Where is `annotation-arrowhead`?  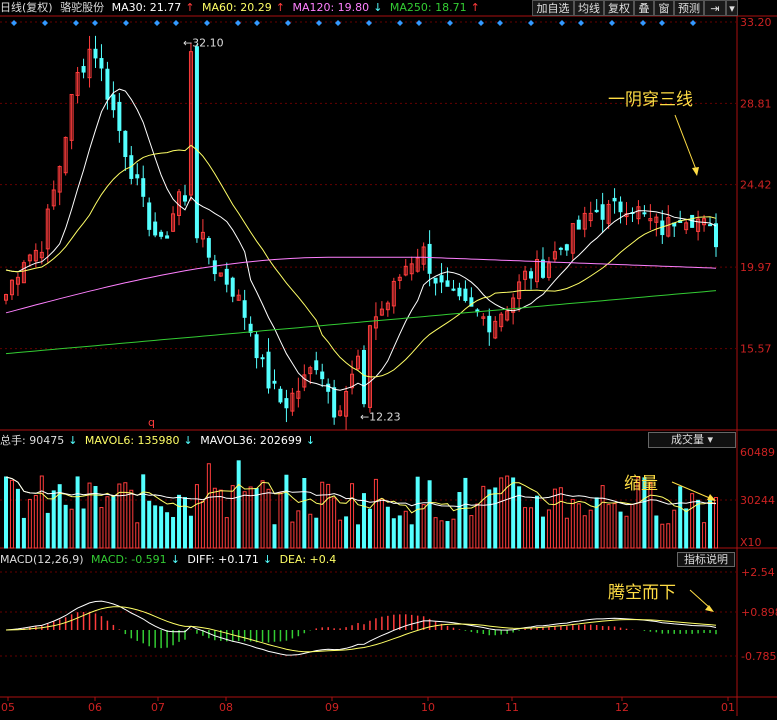 annotation-arrowhead is located at coordinates (711, 497).